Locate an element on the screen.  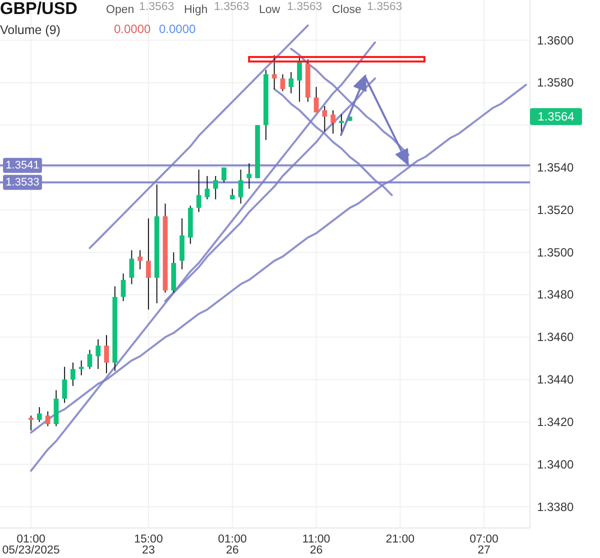
chart-title: GBP/USD is located at coordinates (39, 9).